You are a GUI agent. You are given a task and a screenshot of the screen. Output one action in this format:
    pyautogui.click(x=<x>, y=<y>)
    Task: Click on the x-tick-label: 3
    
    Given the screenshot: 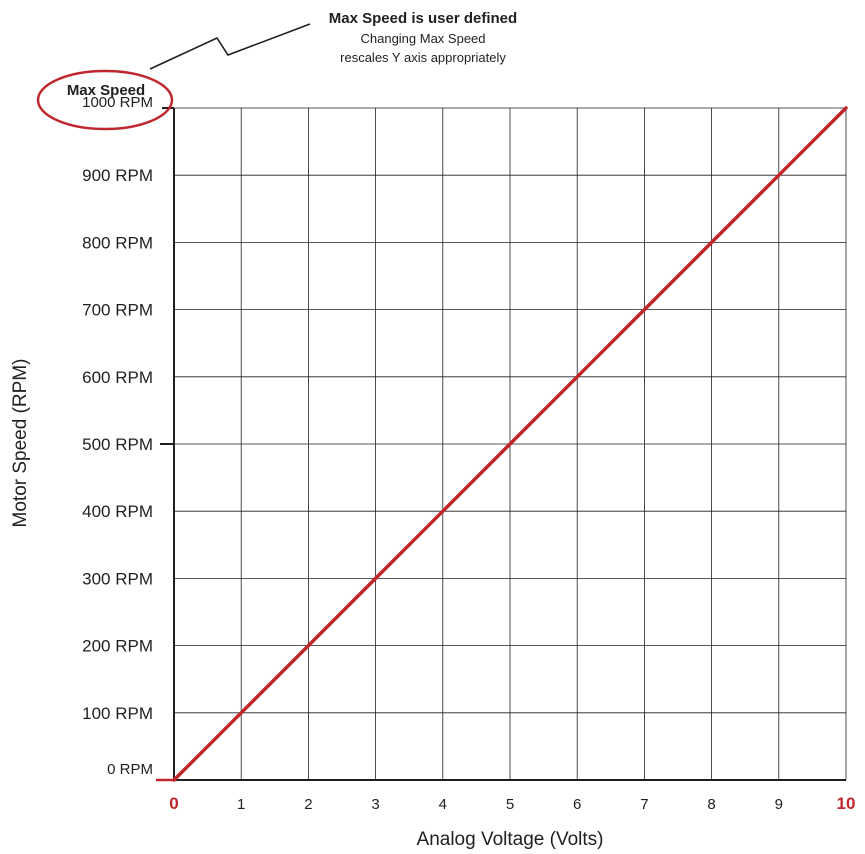 What is the action you would take?
    pyautogui.click(x=375, y=804)
    